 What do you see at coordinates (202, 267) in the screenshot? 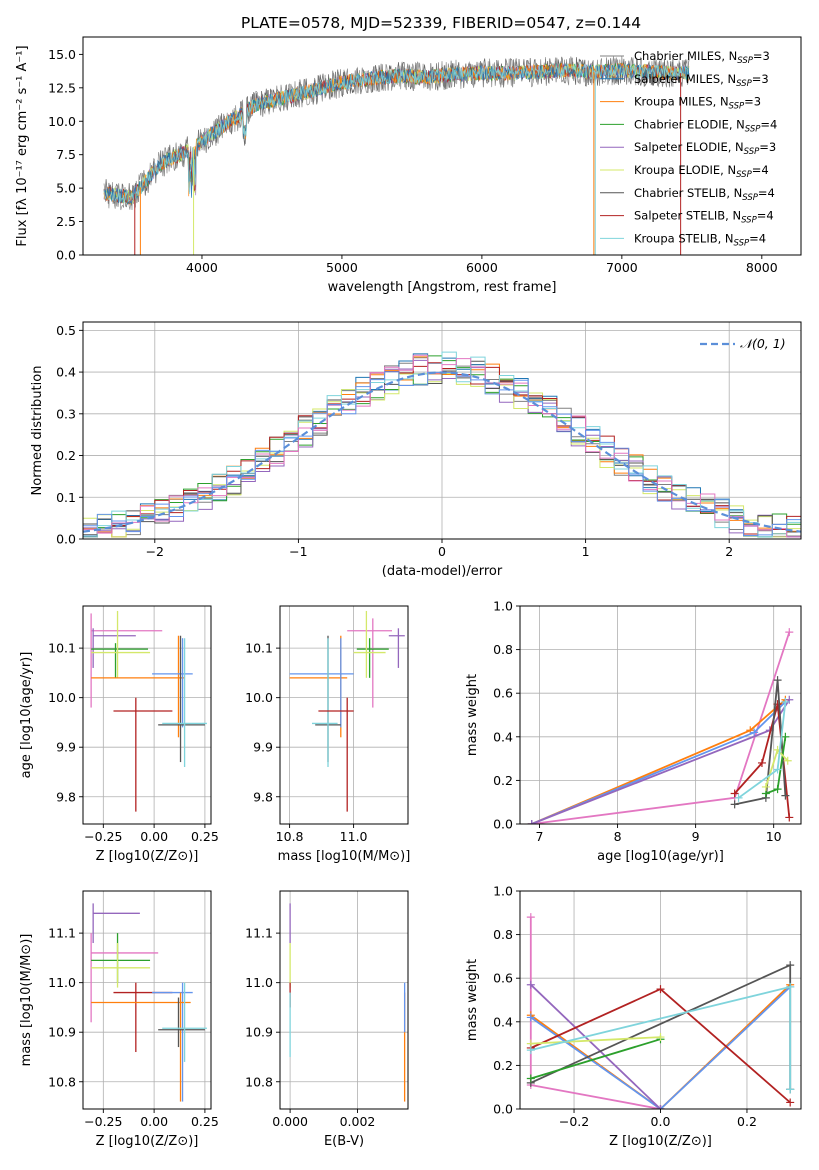
I see `x-tick-label: 4000` at bounding box center [202, 267].